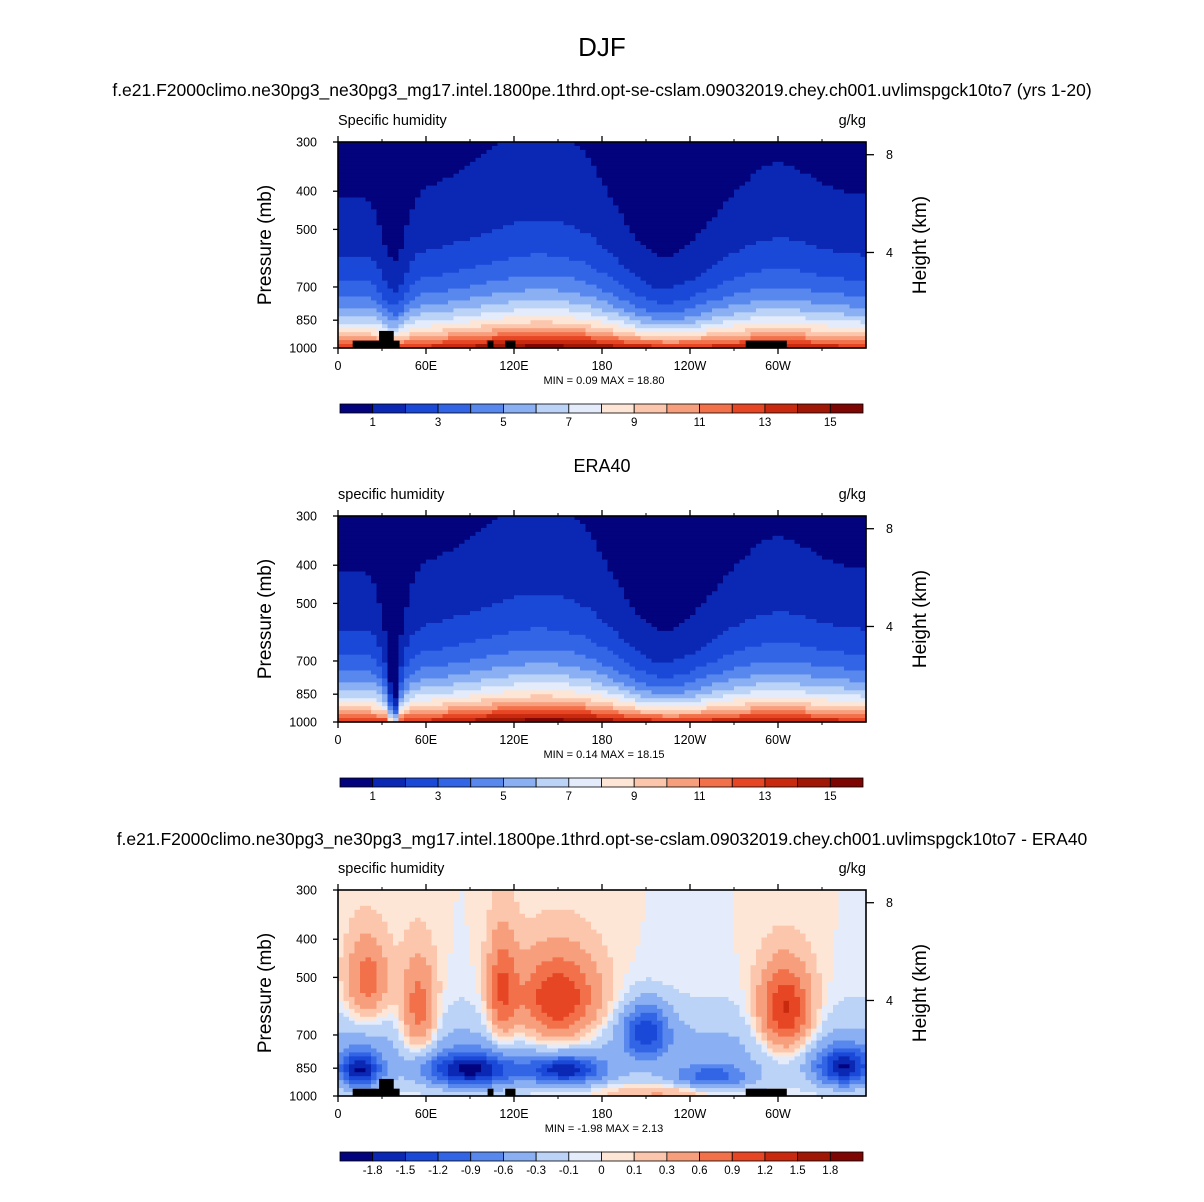 The height and width of the screenshot is (1202, 1204). I want to click on right-tick-label: 4, so click(889, 627).